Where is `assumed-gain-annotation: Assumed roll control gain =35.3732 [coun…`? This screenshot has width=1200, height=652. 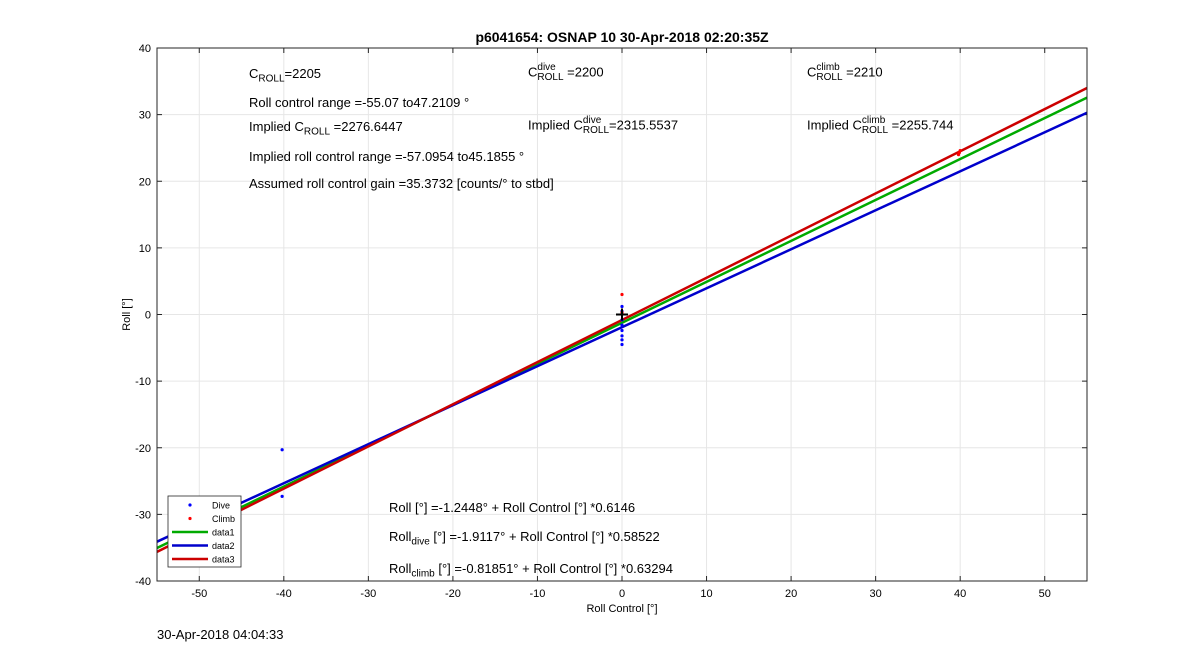
assumed-gain-annotation: Assumed roll control gain =35.3732 [coun… is located at coordinates (401, 183).